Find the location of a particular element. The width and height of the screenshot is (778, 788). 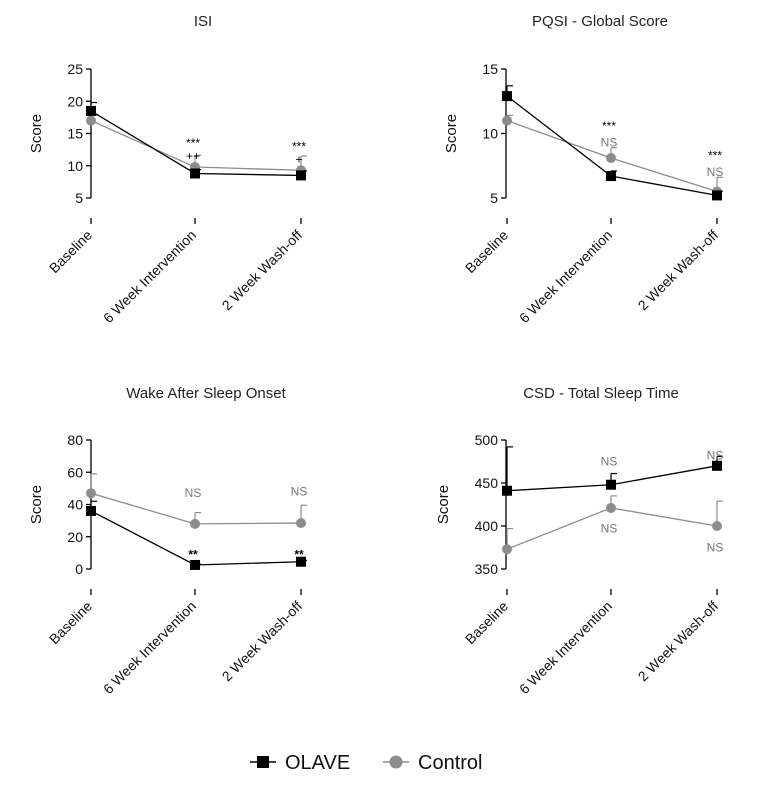

chart-title: PQSI - Global Score is located at coordinates (600, 21).